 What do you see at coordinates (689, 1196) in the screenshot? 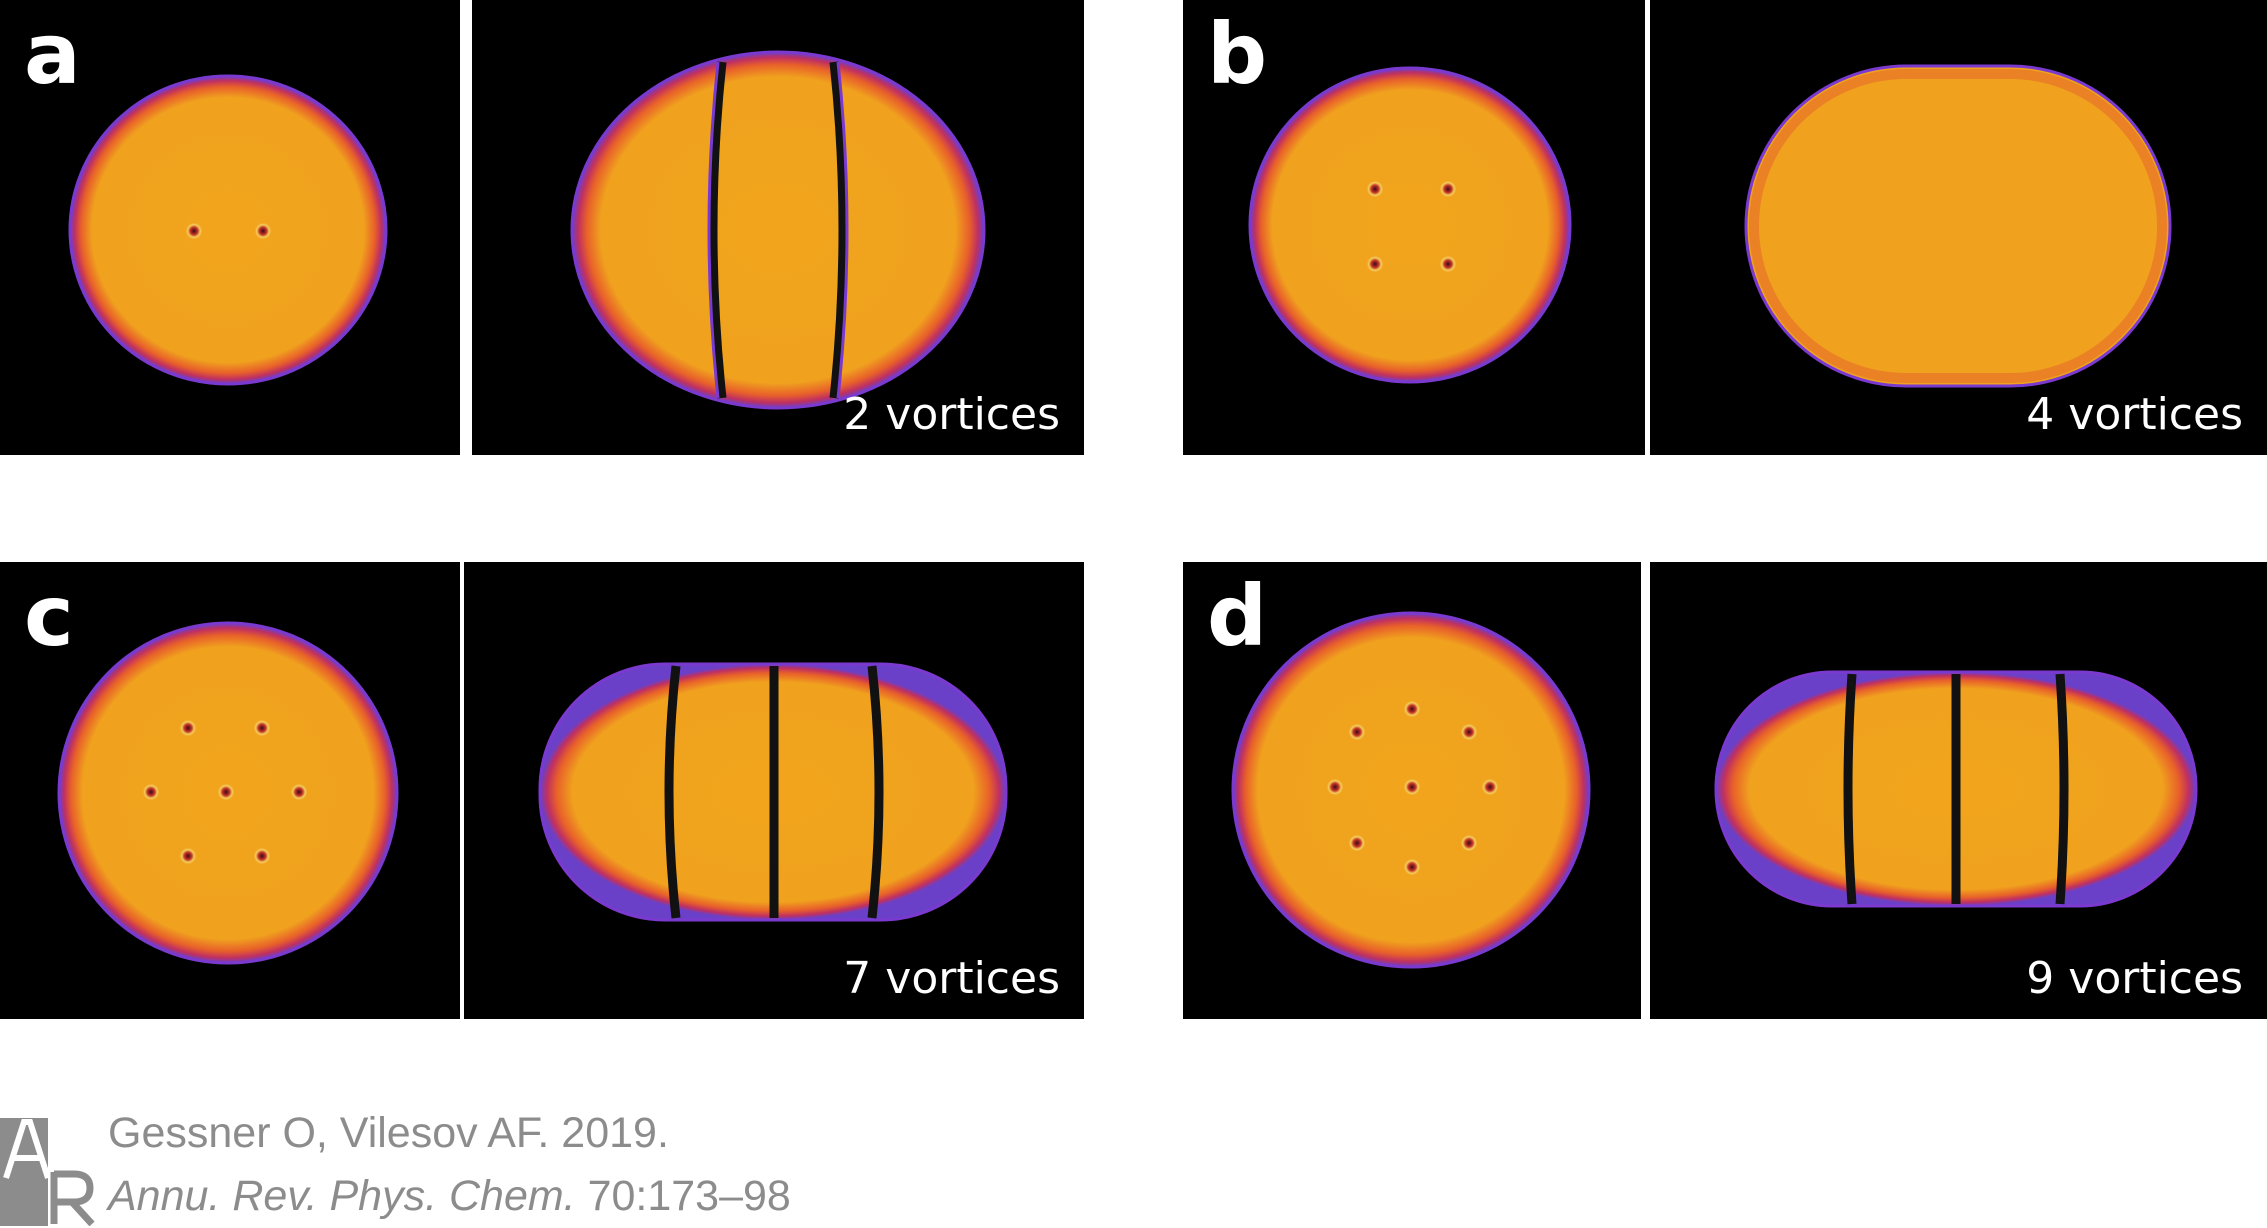
I see `citation-pages: 70:173–98` at bounding box center [689, 1196].